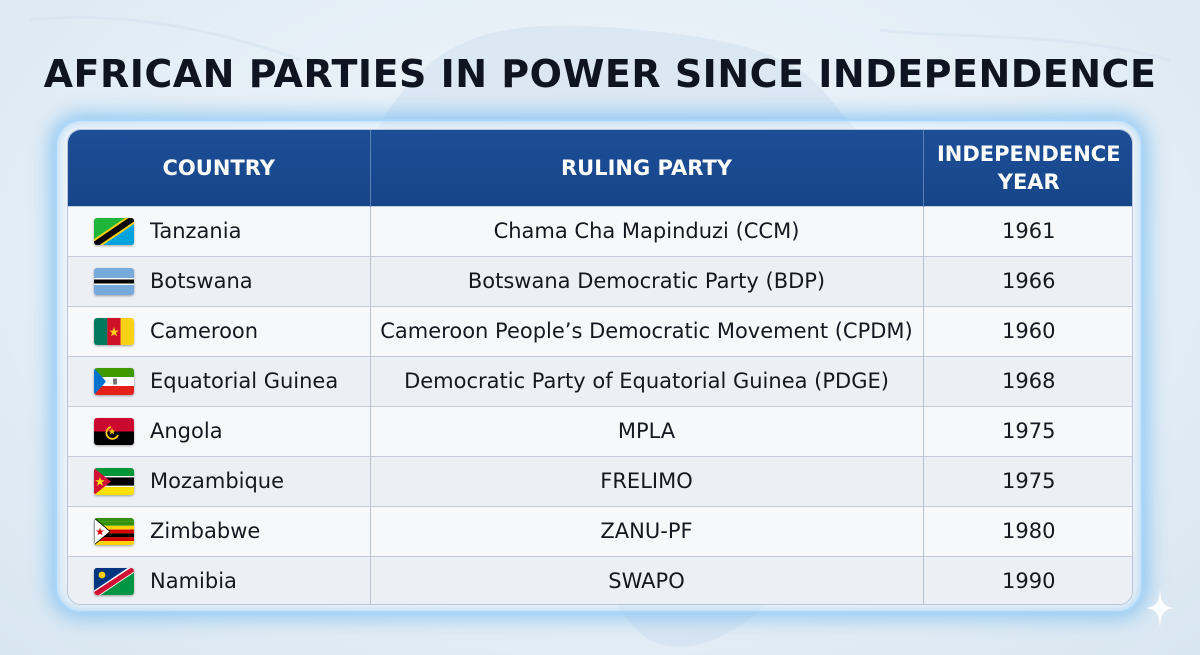 This screenshot has height=655, width=1200. I want to click on botswana-flag-icon, so click(114, 281).